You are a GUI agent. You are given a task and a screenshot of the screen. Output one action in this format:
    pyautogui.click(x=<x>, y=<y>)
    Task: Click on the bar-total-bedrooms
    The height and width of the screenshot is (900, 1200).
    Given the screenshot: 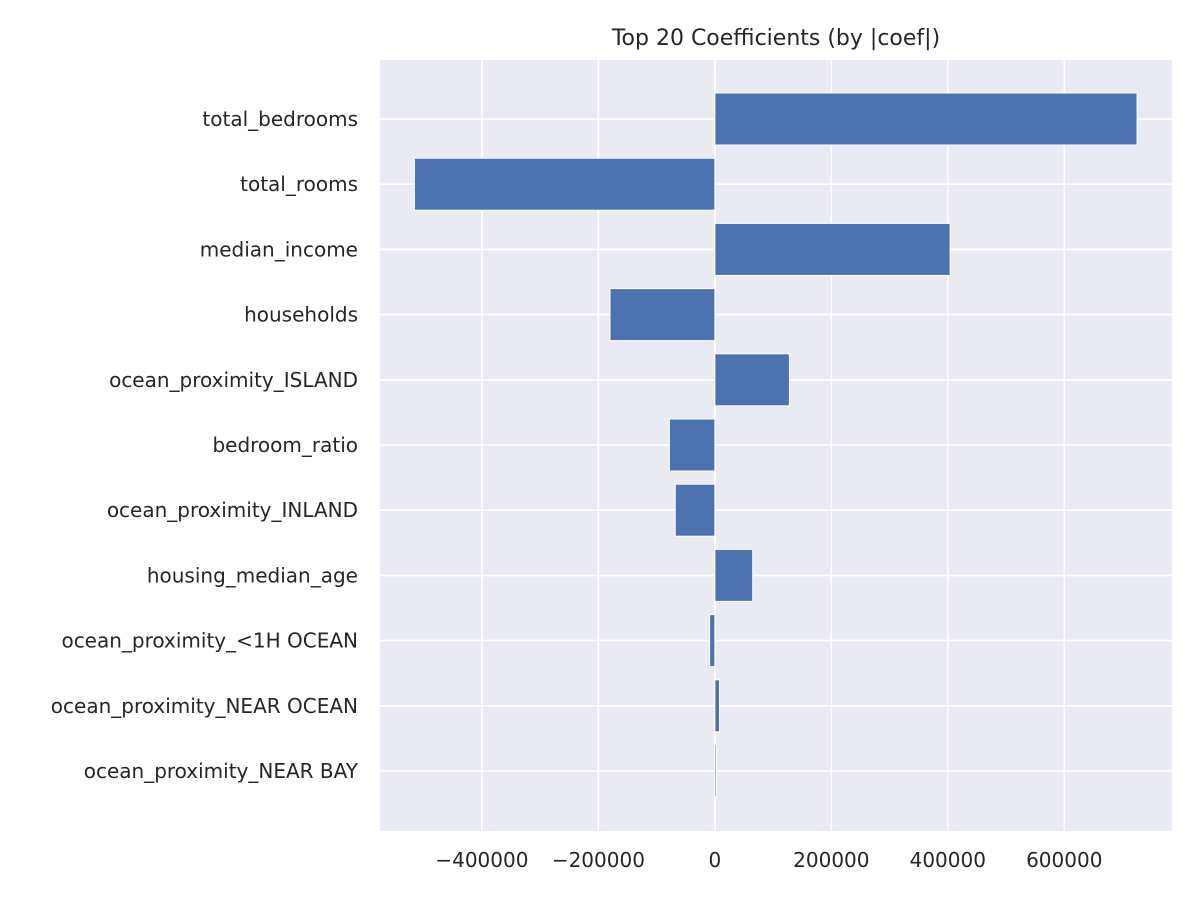 What is the action you would take?
    pyautogui.click(x=926, y=119)
    